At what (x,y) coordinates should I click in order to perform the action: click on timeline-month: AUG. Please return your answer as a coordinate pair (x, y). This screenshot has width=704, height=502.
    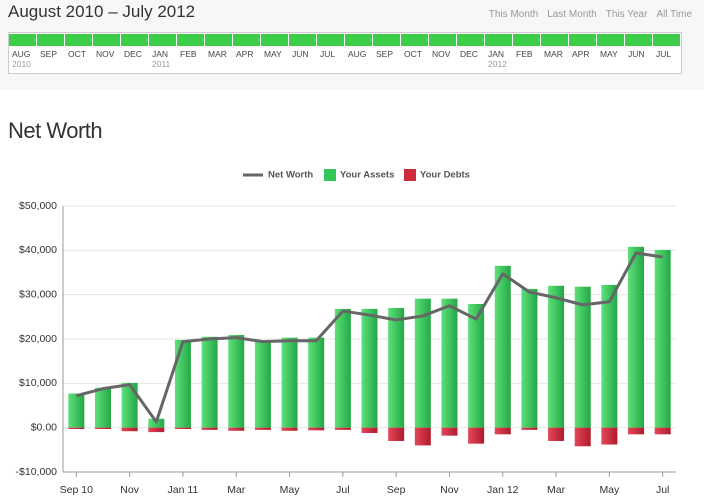
    Looking at the image, I should click on (359, 53).